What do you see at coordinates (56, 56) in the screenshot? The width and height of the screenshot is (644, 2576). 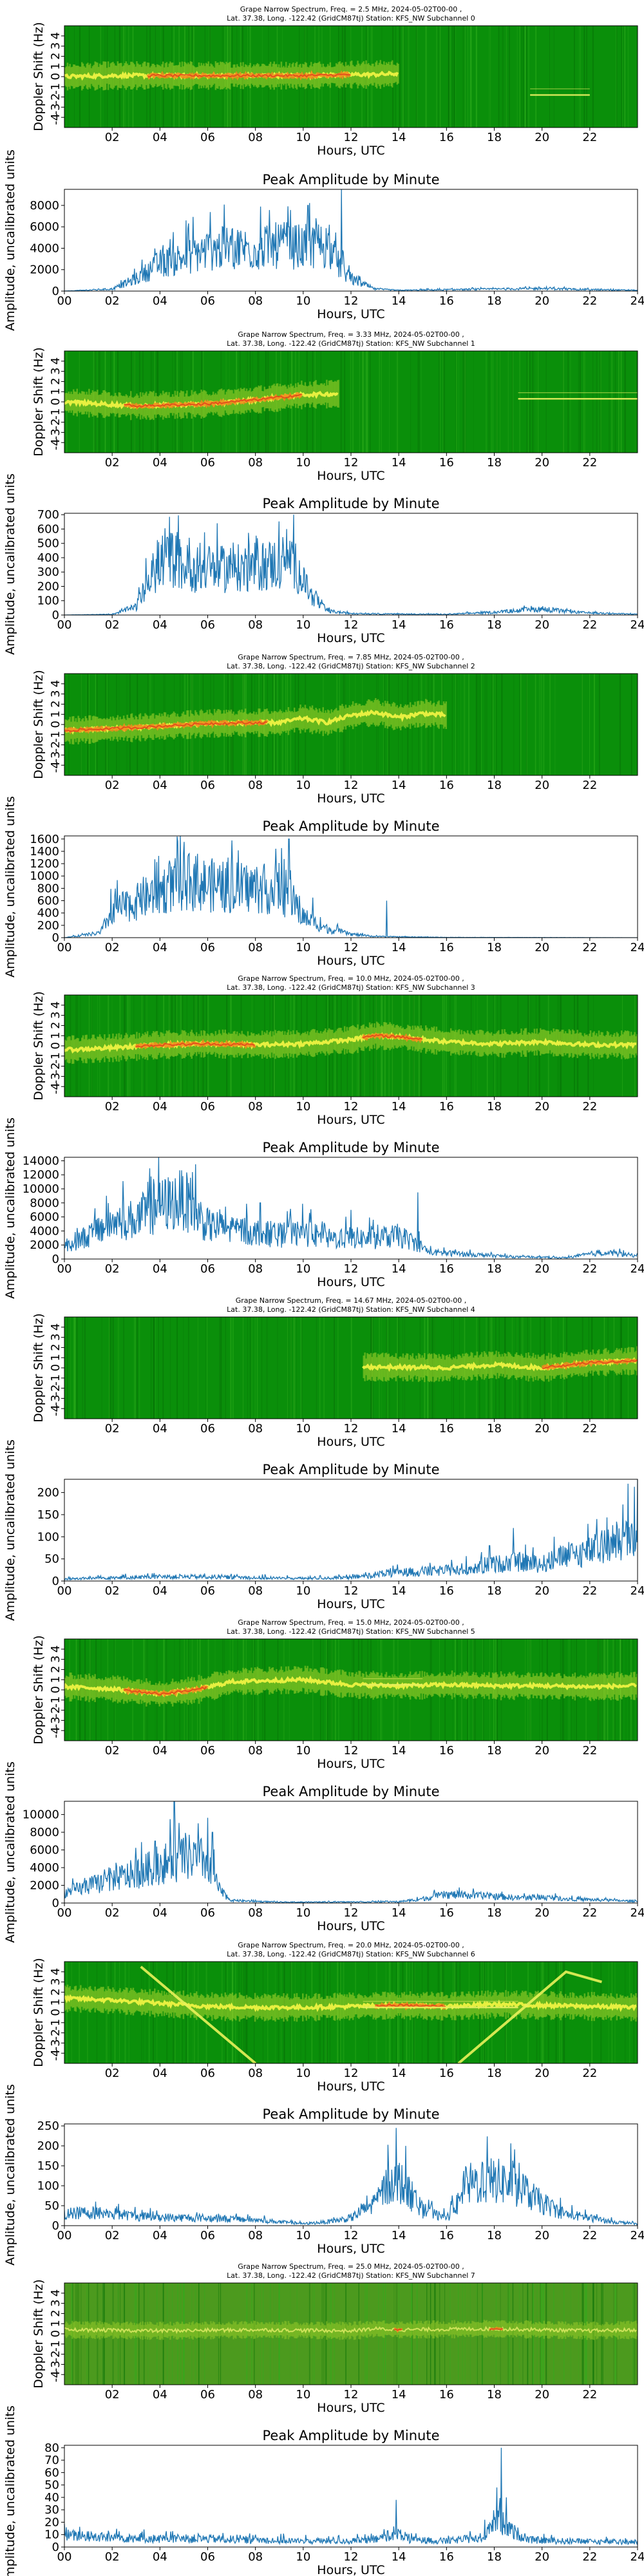 I see `y-tick-label: 2` at bounding box center [56, 56].